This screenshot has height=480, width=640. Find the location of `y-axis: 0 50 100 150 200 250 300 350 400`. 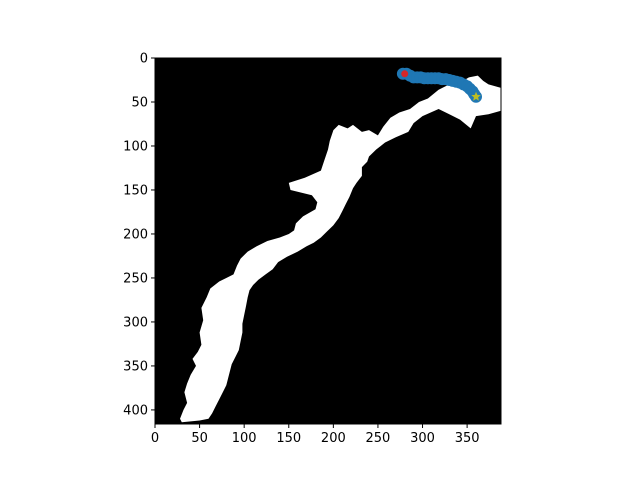

y-axis: 0 50 100 150 200 250 300 350 400 is located at coordinates (139, 235).